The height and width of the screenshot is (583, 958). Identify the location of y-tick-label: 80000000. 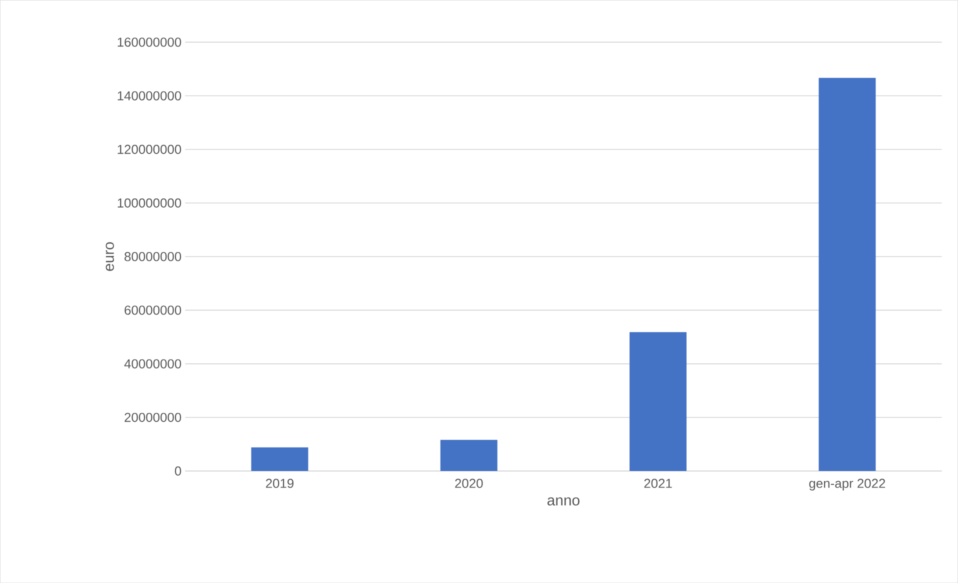
(153, 257).